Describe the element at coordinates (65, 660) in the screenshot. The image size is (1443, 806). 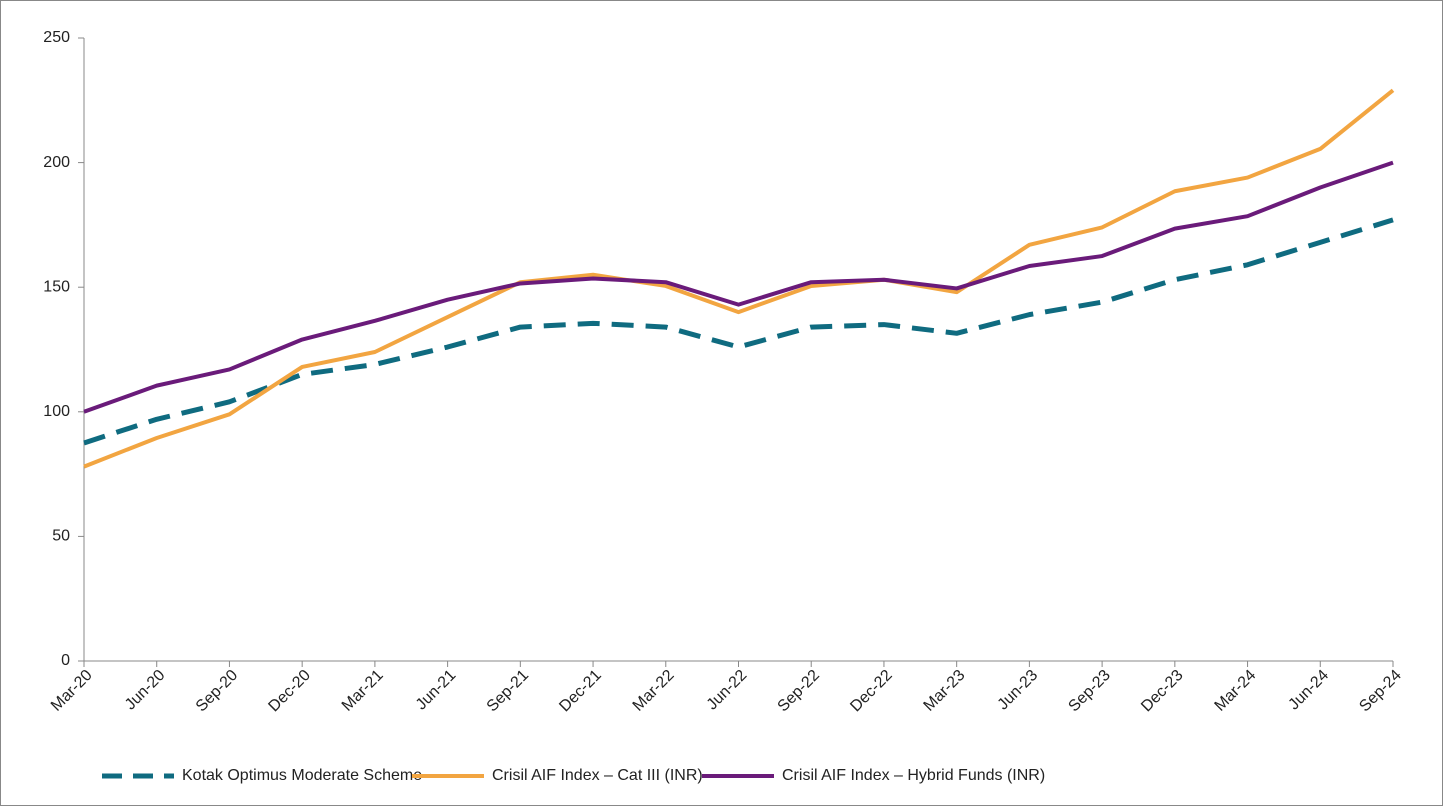
I see `y-tick-label: 0` at that location.